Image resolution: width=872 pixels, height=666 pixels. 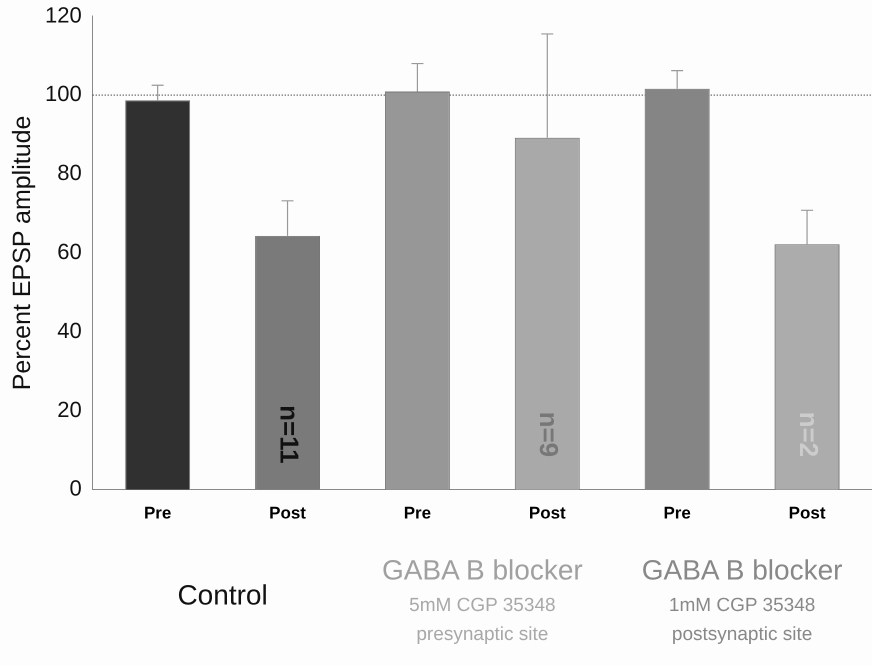 I want to click on text: 1mM CGP 35348, so click(x=742, y=605).